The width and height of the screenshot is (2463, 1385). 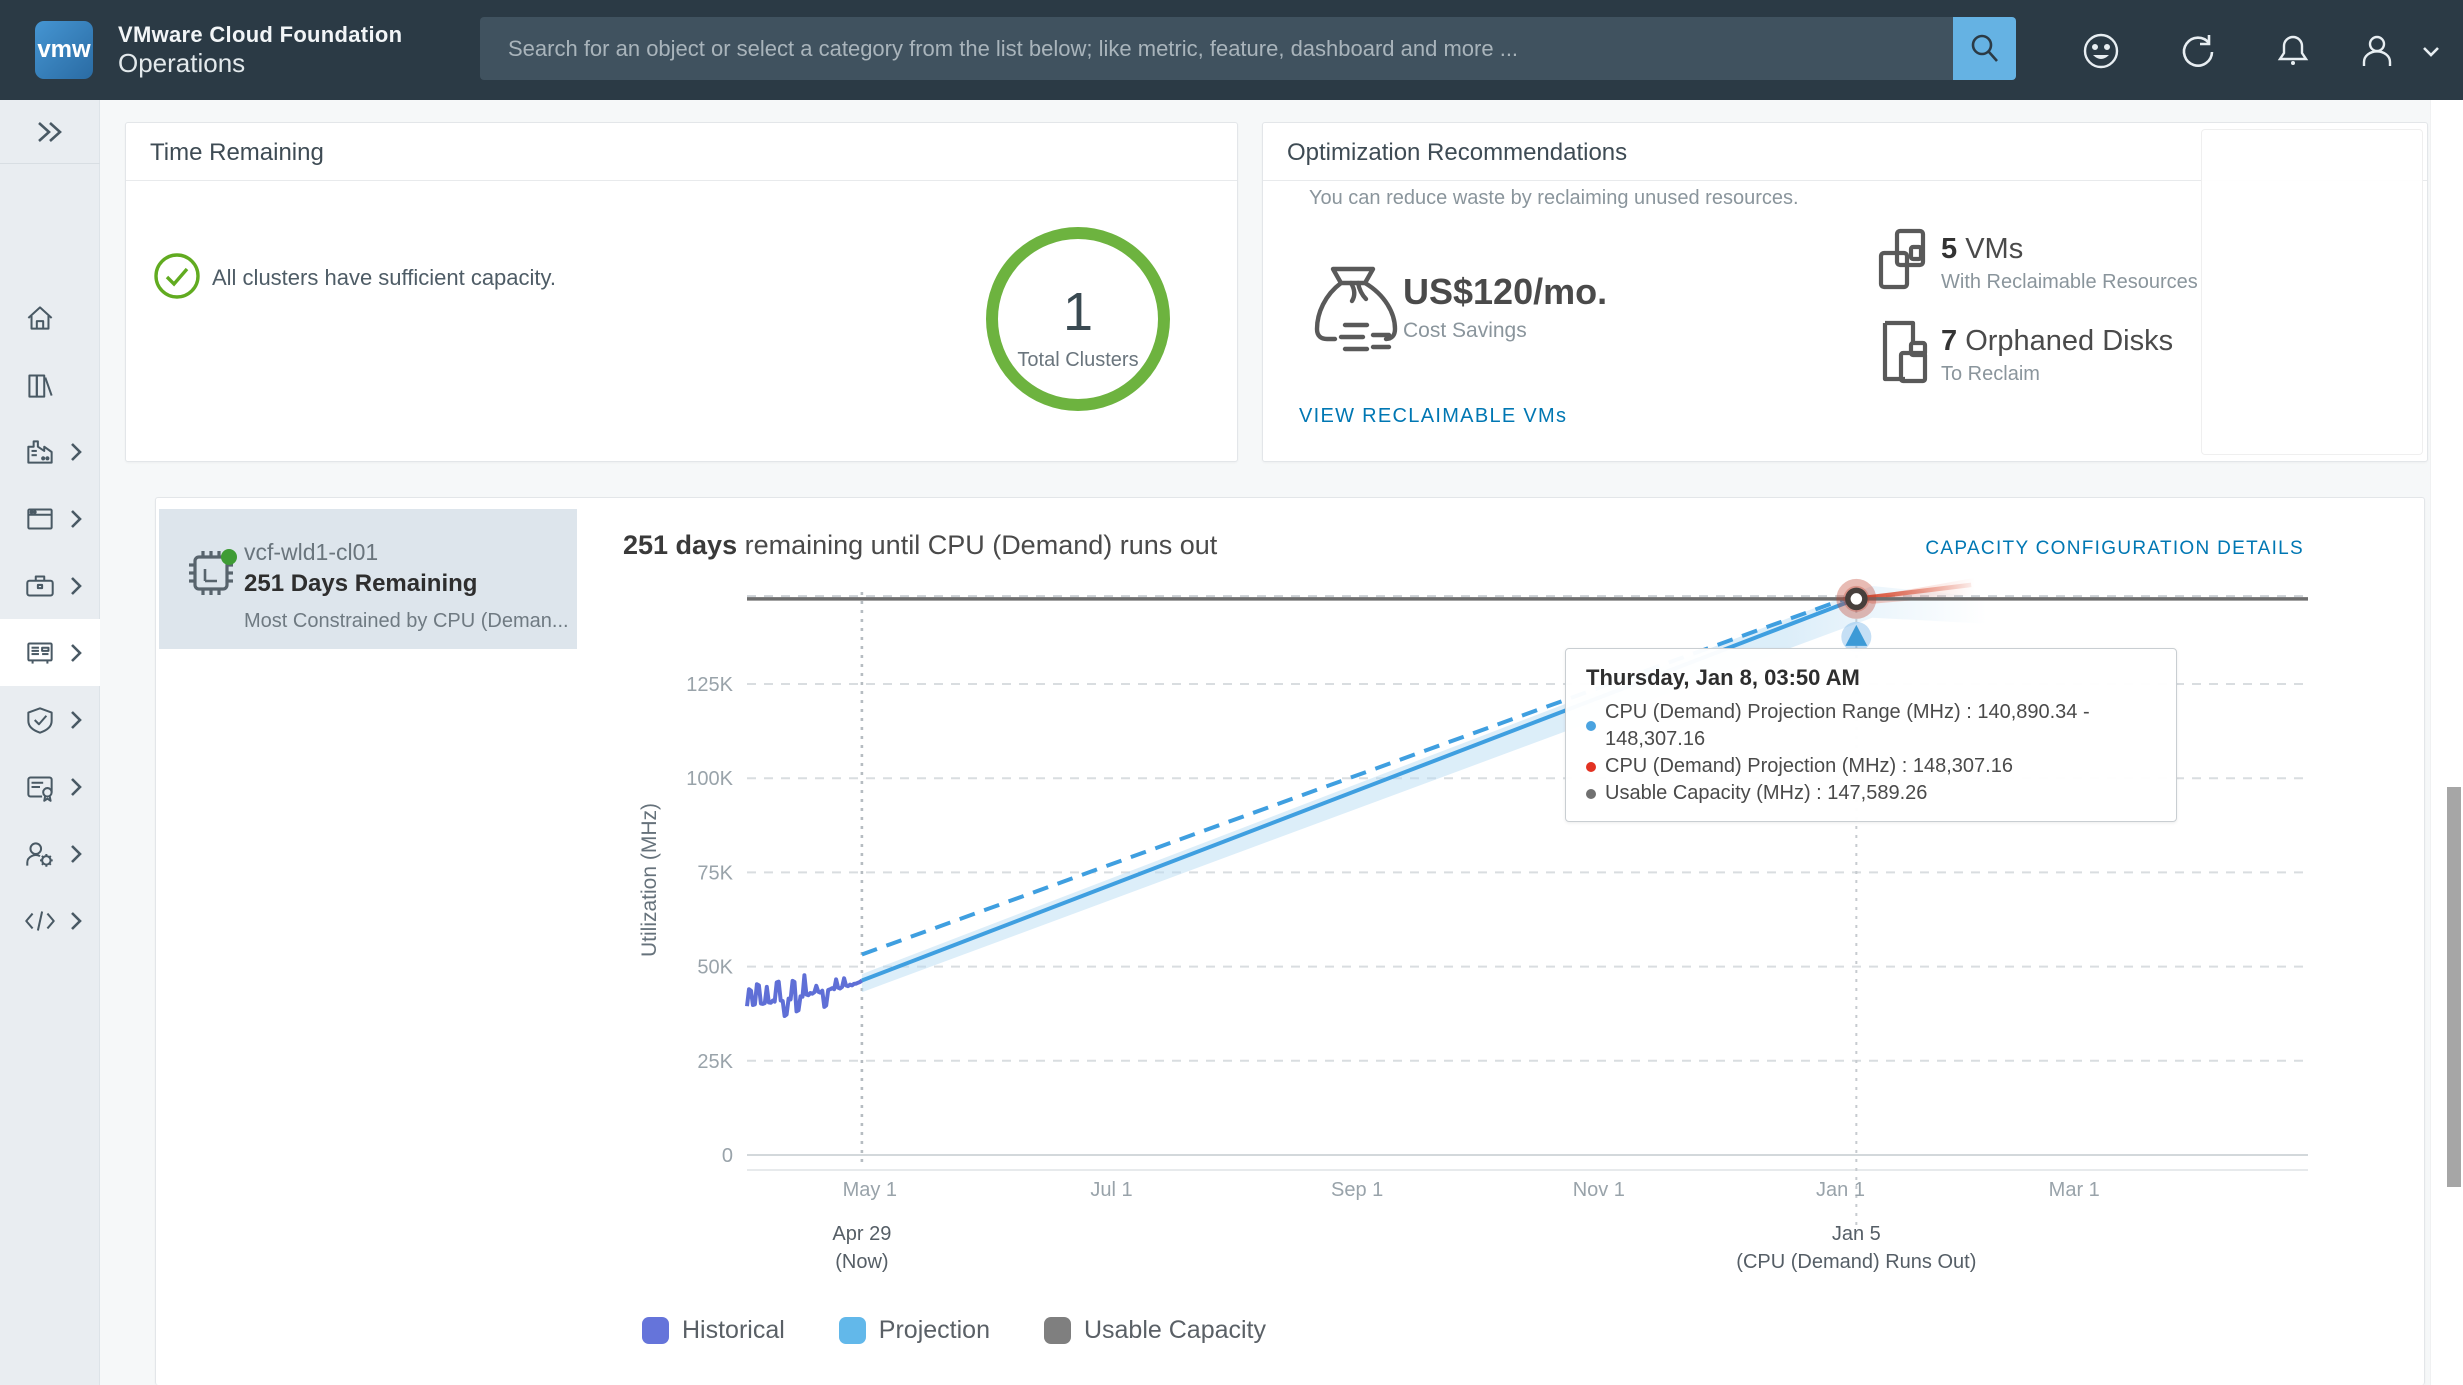 I want to click on cluster-days-remaining: 251 Days Remaining, so click(x=361, y=583).